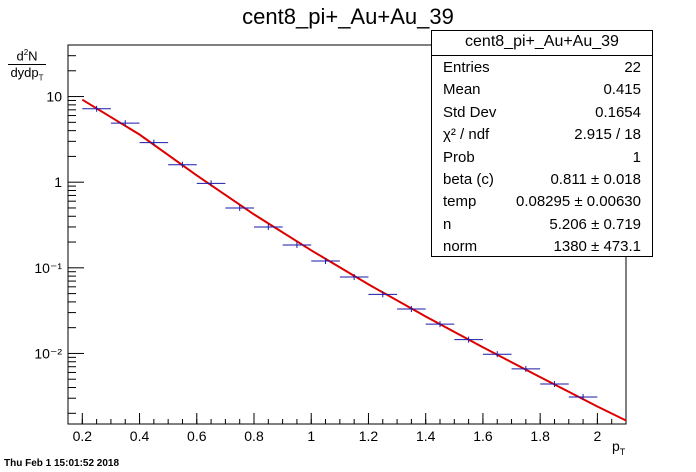  What do you see at coordinates (595, 224) in the screenshot?
I see `stats-value: 5.206 ± 0.719` at bounding box center [595, 224].